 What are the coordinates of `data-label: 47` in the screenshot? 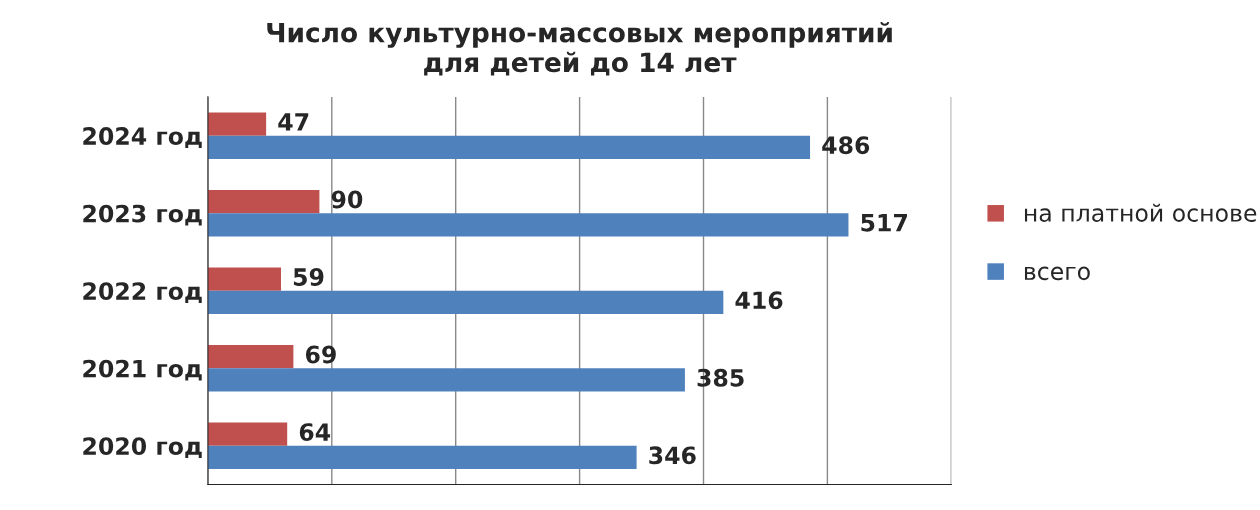 It's located at (293, 122).